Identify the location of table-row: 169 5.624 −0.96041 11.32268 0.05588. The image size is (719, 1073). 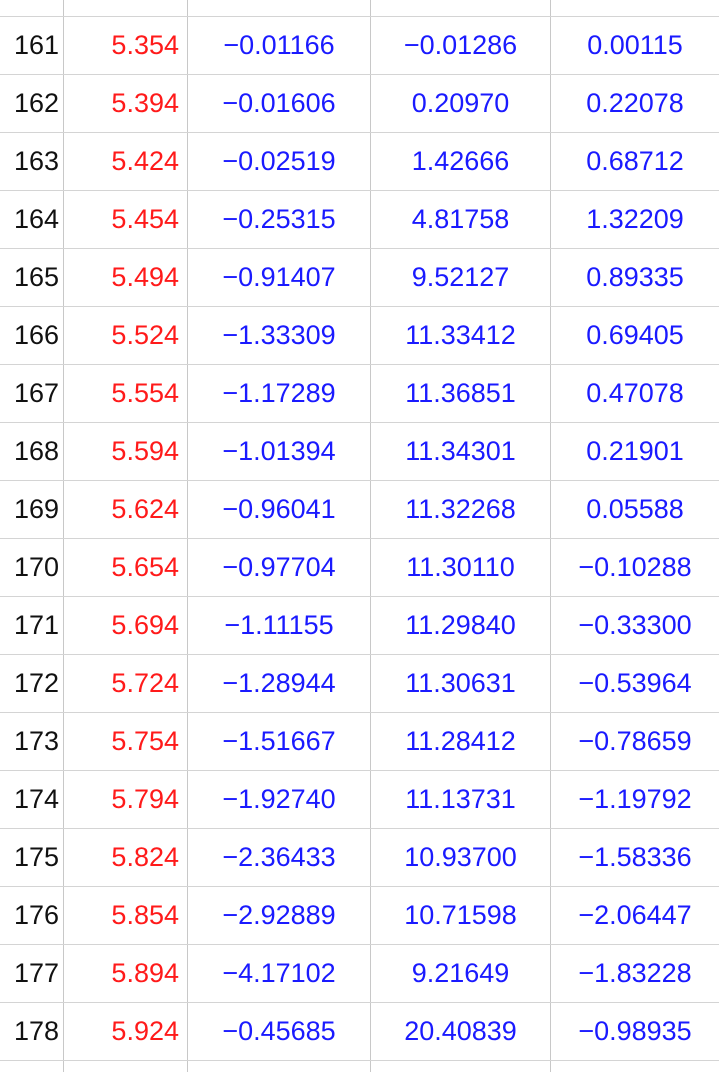
(359, 509).